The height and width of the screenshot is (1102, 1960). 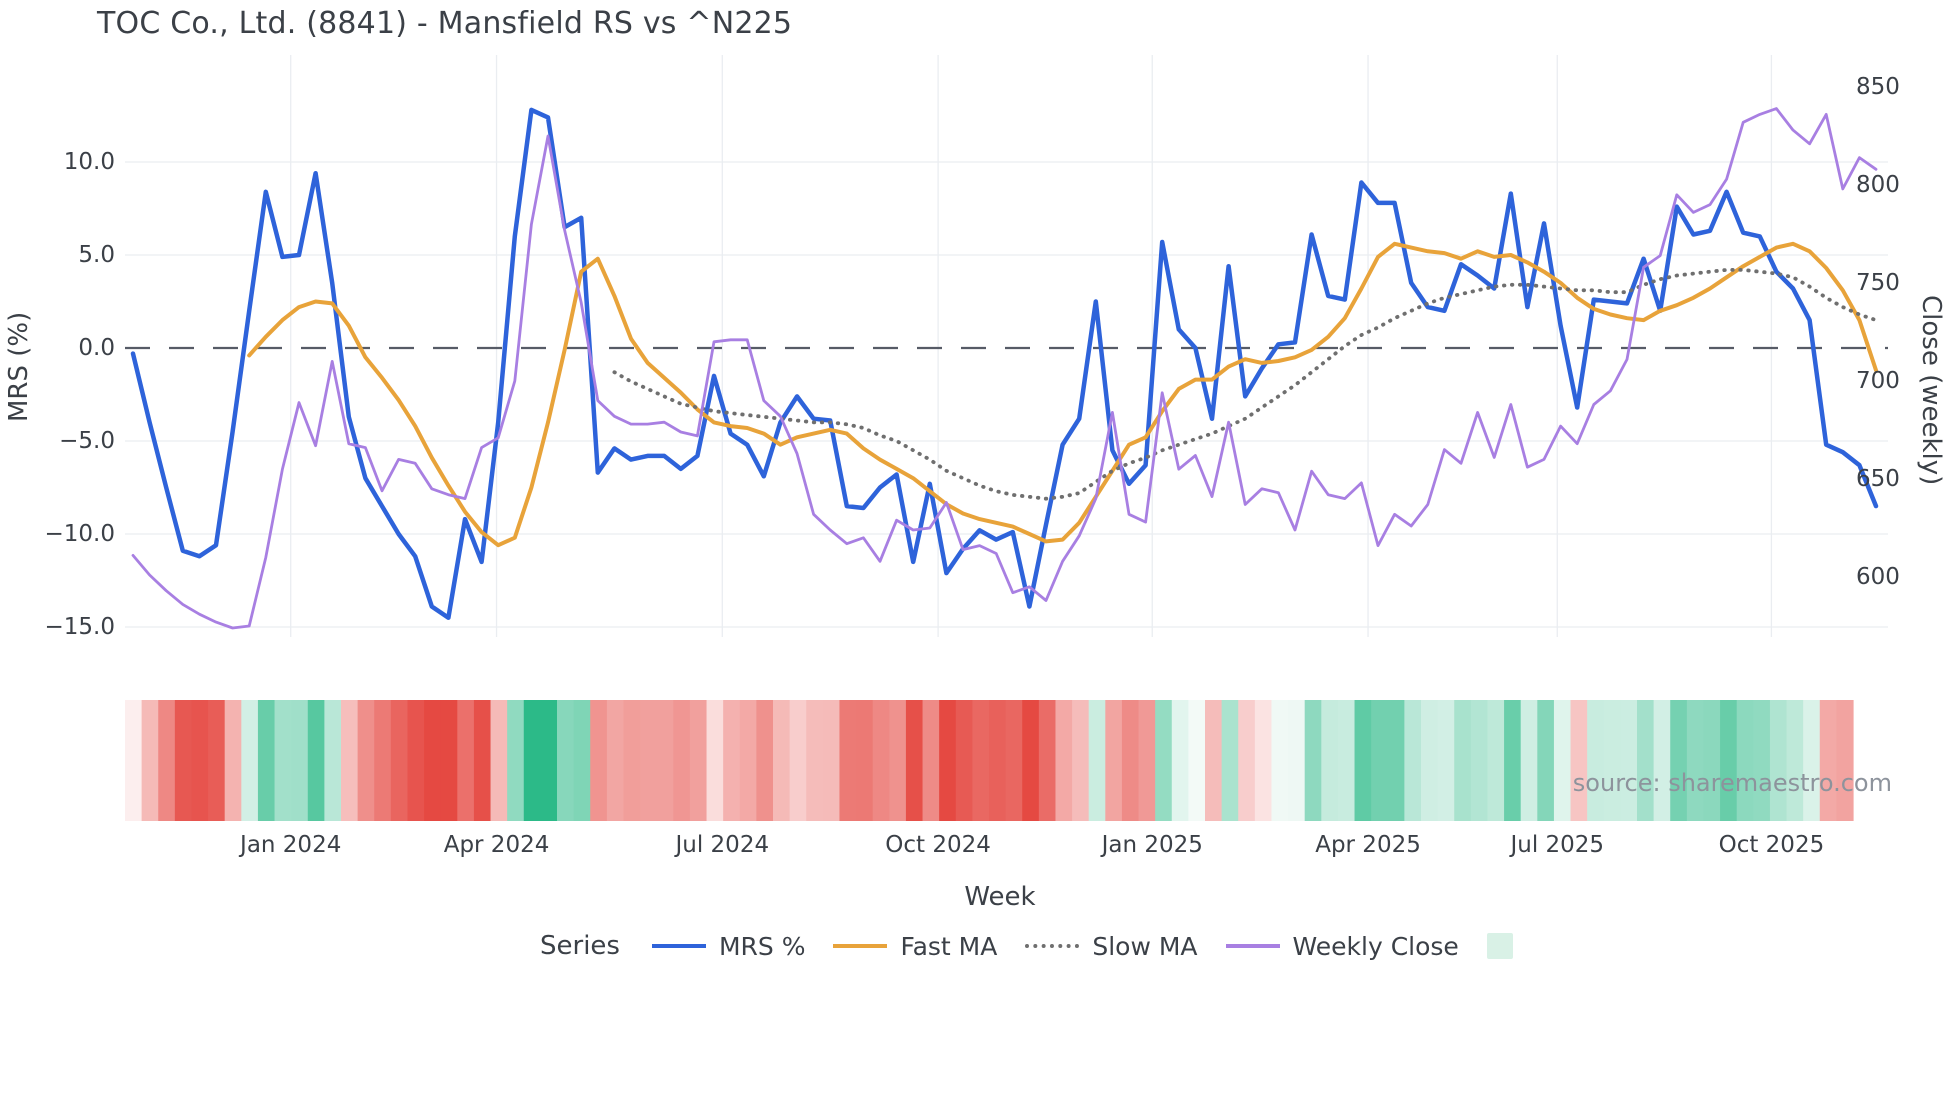 I want to click on legend-item-weekly-close: Weekly Close, so click(x=1342, y=946).